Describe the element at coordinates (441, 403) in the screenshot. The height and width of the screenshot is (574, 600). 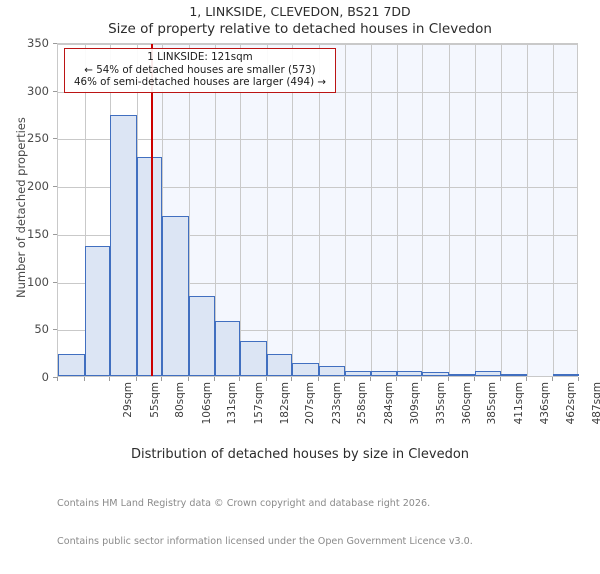
I see `x-tick-label: 335sqm` at that location.